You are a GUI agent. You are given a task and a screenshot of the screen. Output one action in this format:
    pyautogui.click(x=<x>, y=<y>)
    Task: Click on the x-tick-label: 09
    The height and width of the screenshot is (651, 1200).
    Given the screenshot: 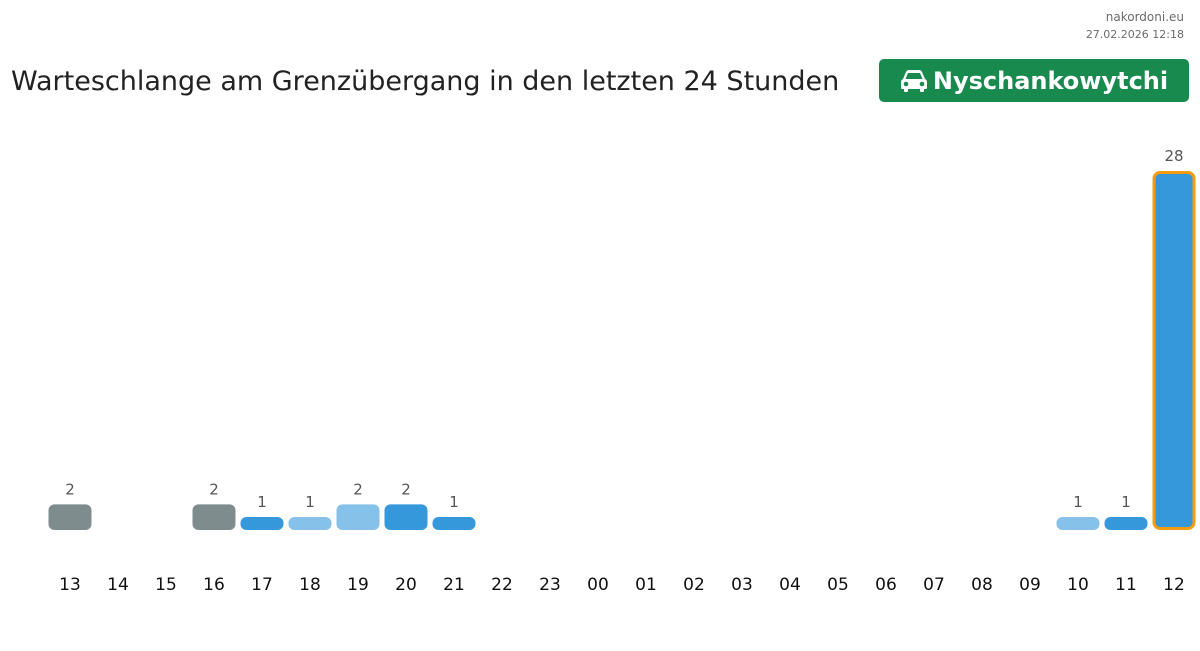 What is the action you would take?
    pyautogui.click(x=1030, y=585)
    